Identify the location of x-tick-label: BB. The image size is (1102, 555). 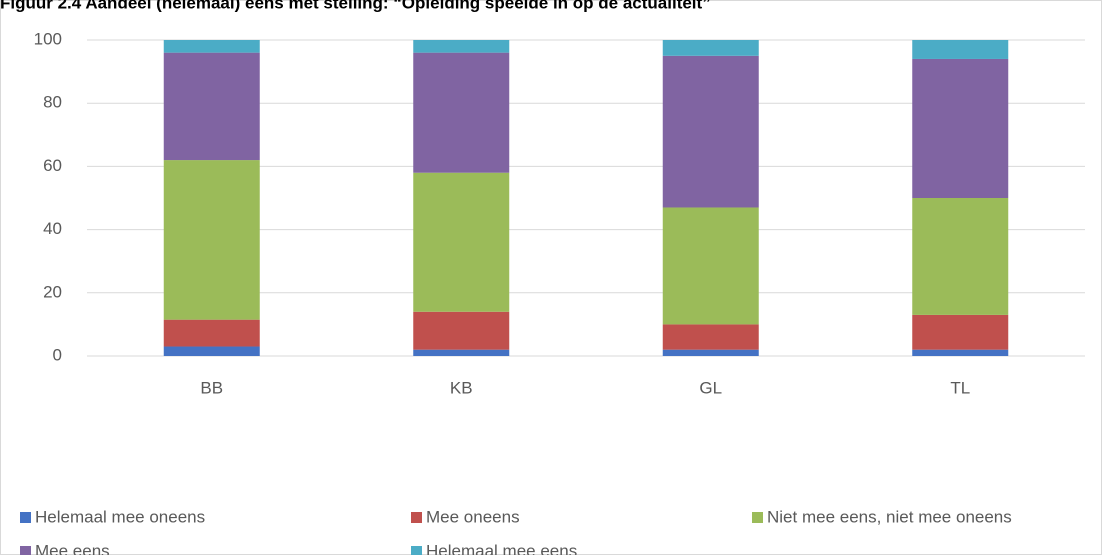
(211, 387).